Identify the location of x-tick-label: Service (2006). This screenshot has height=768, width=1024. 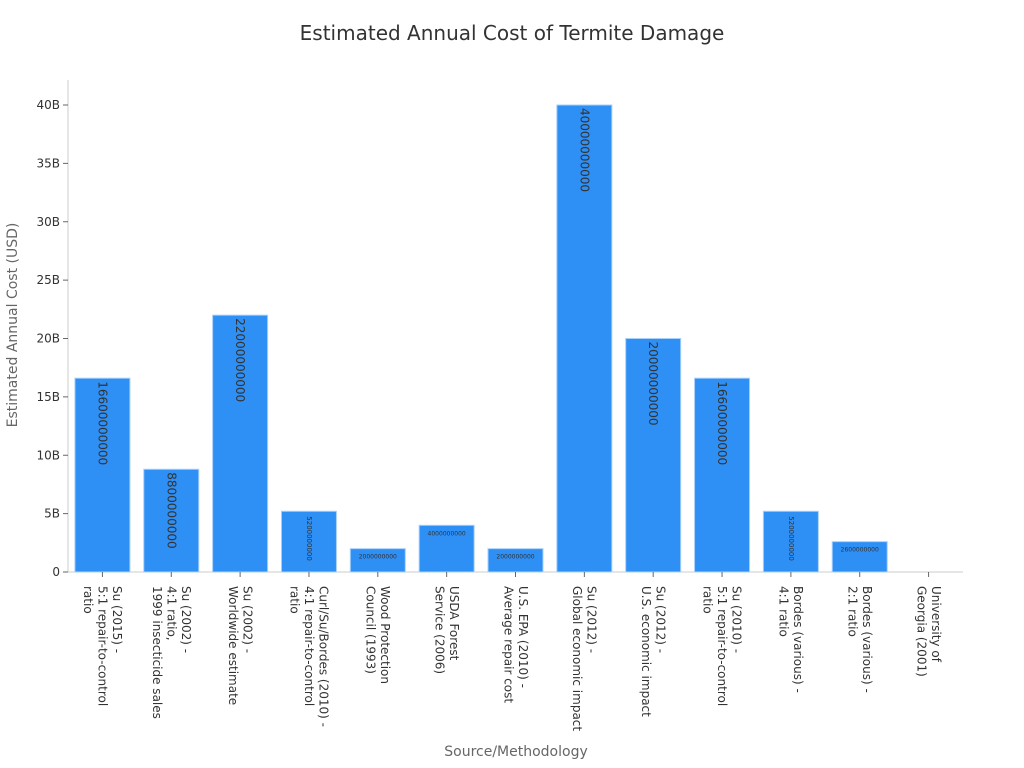
(439, 630).